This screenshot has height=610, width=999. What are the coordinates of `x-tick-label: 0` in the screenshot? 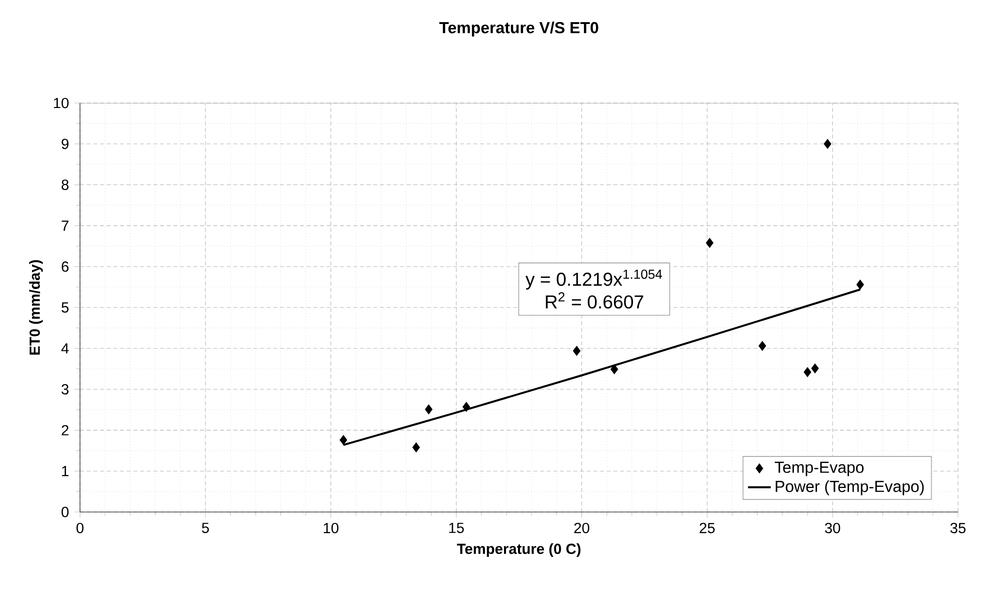 It's located at (80, 528).